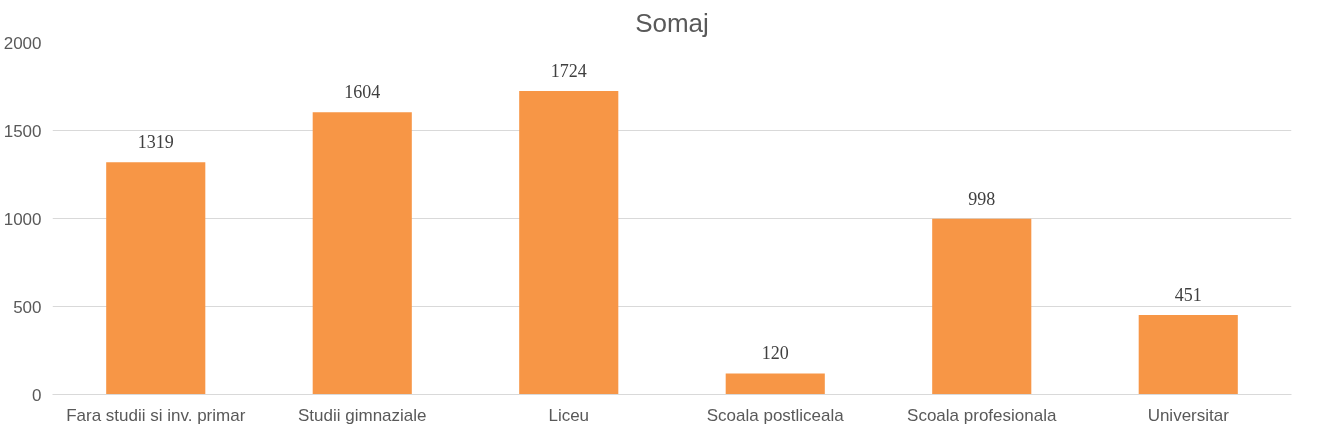 The width and height of the screenshot is (1317, 429). Describe the element at coordinates (982, 198) in the screenshot. I see `data-label: 998` at that location.